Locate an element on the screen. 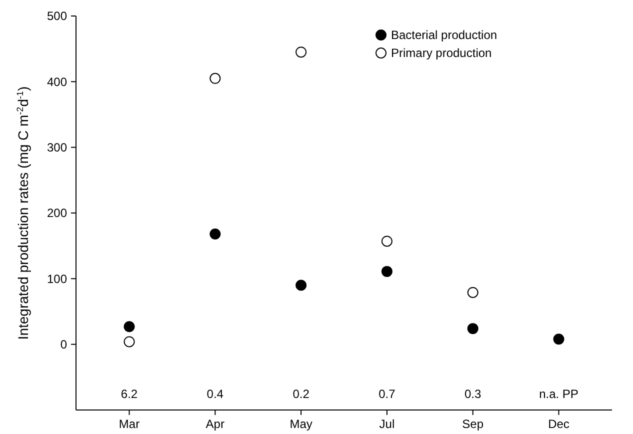 This screenshot has height=434, width=633. x-tick-label: May is located at coordinates (301, 424).